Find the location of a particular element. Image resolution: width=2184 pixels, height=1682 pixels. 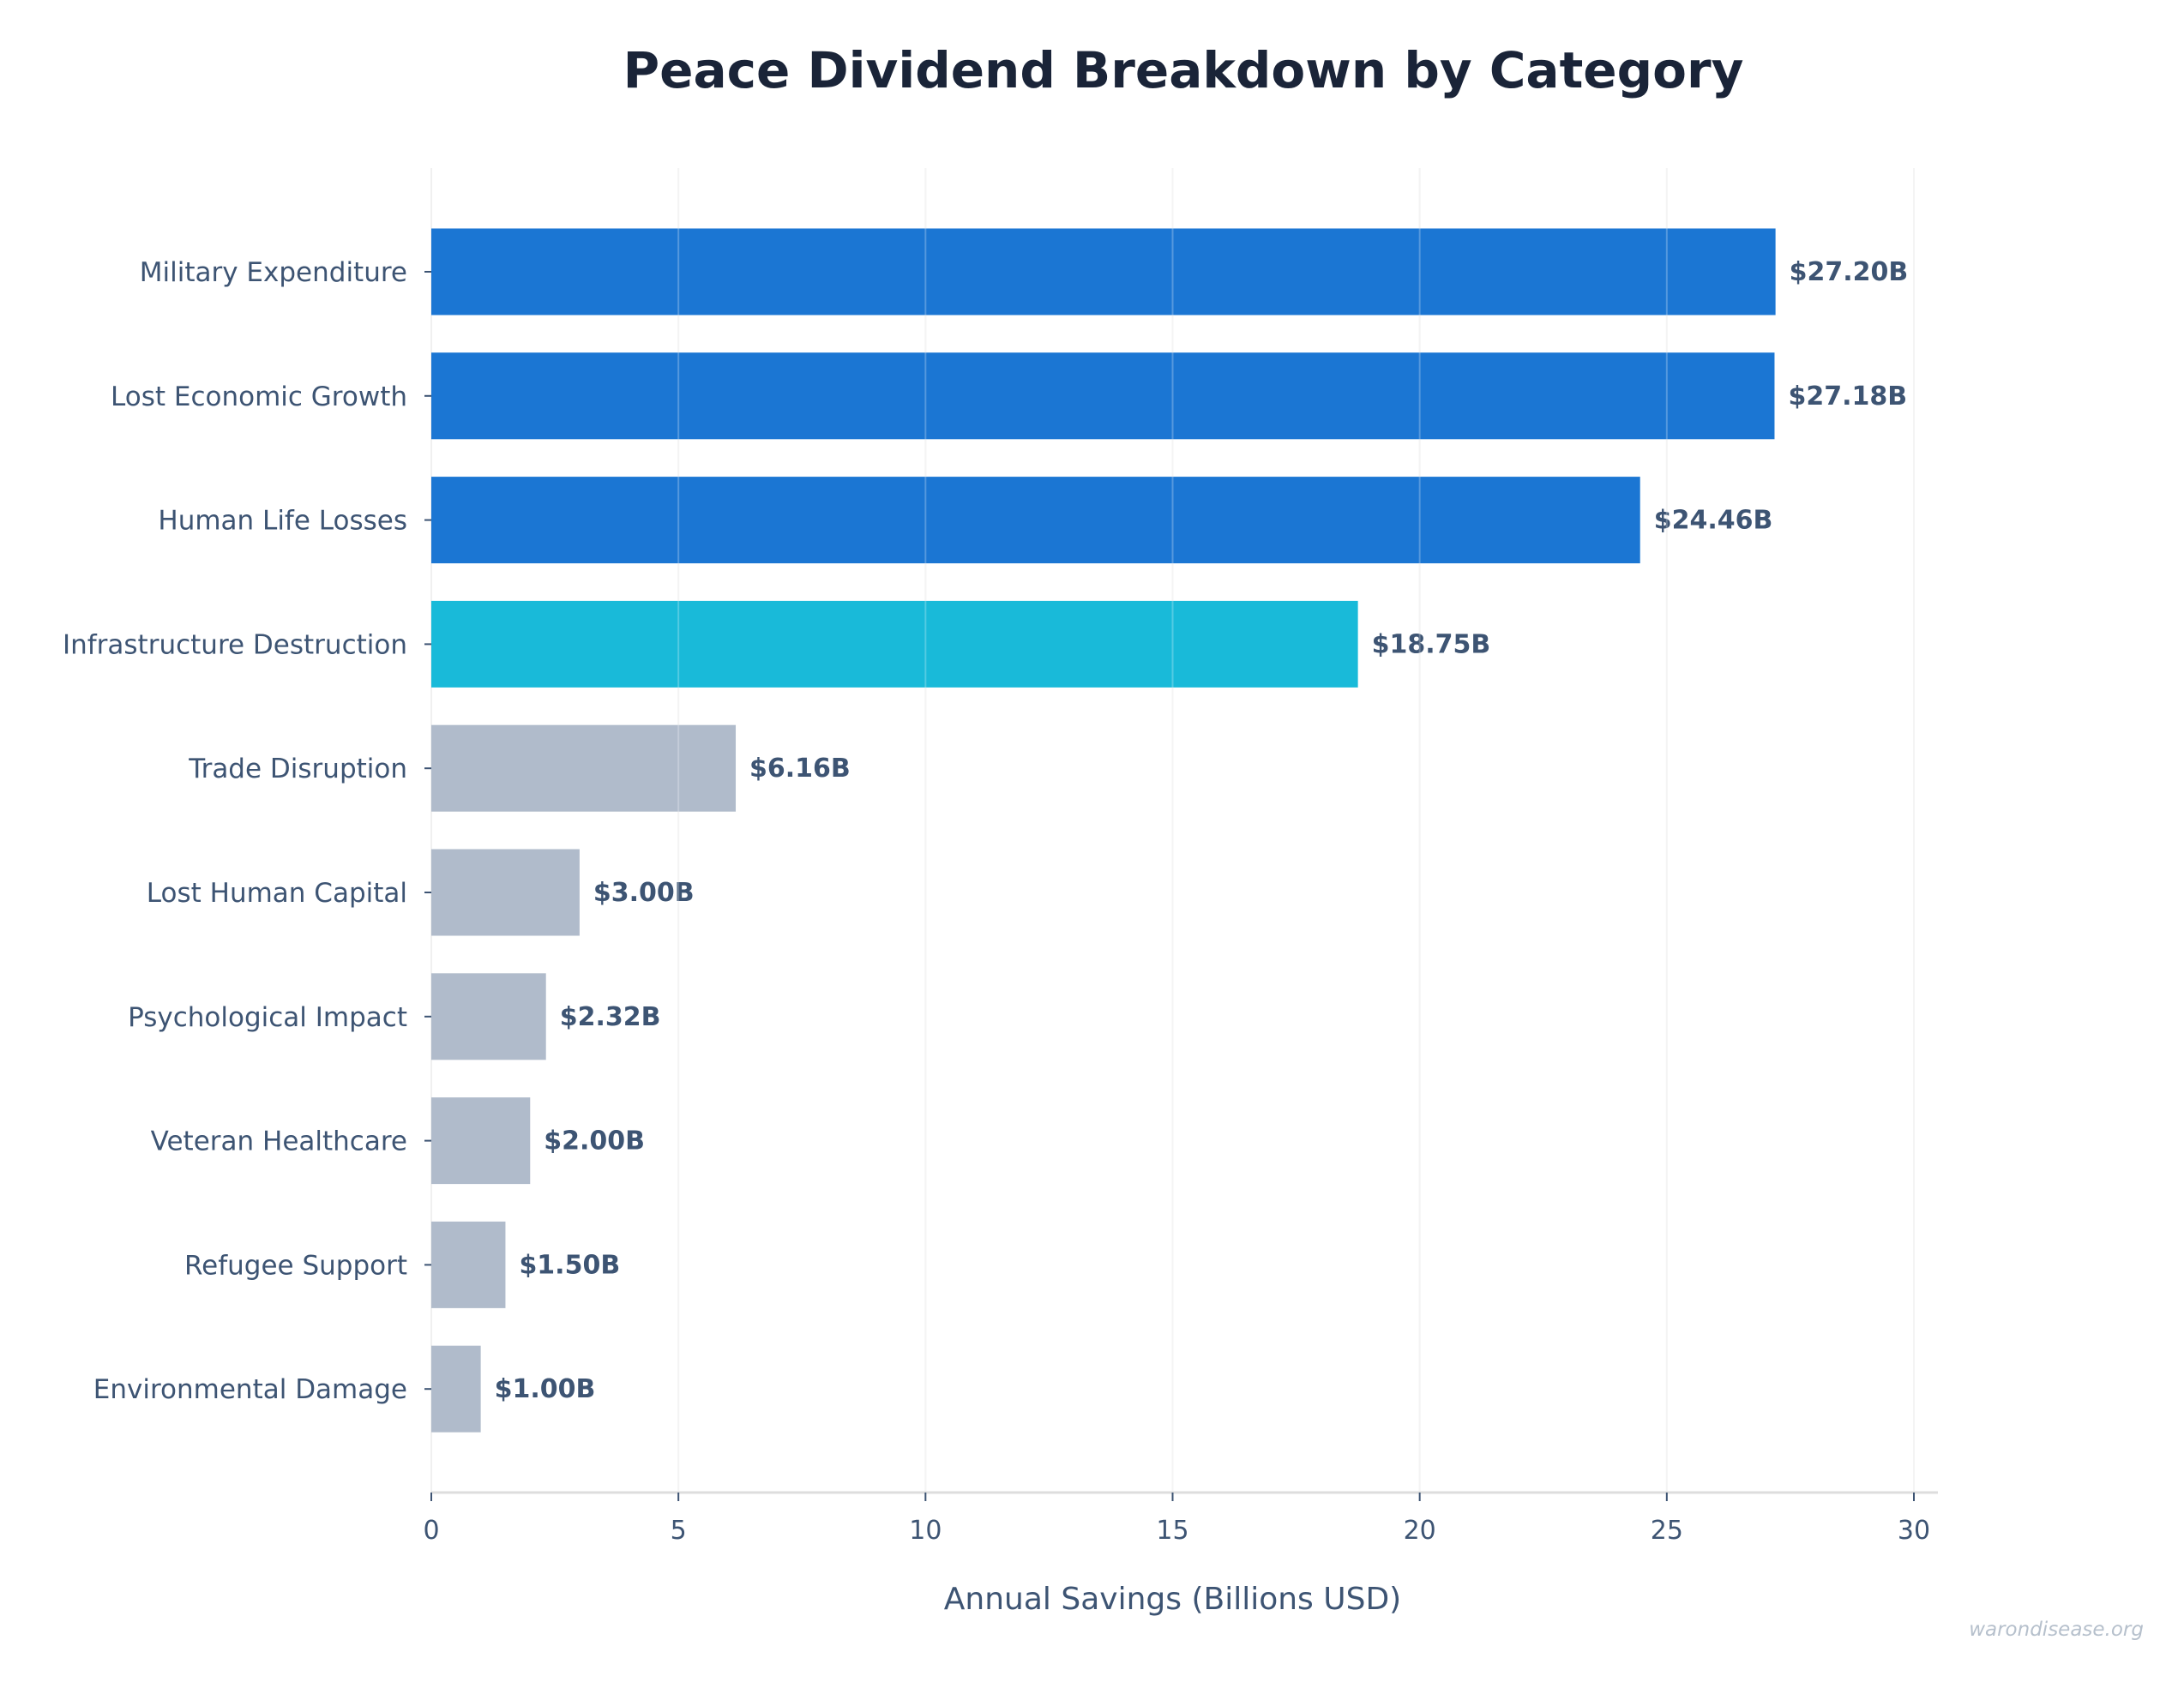

data-label: $2.00B is located at coordinates (594, 1141).